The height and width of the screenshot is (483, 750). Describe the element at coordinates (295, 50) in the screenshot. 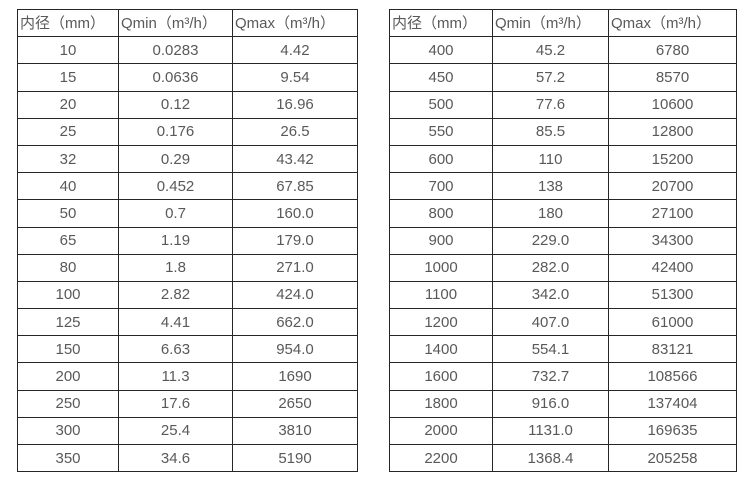

I see `table-cell: 4.42` at that location.